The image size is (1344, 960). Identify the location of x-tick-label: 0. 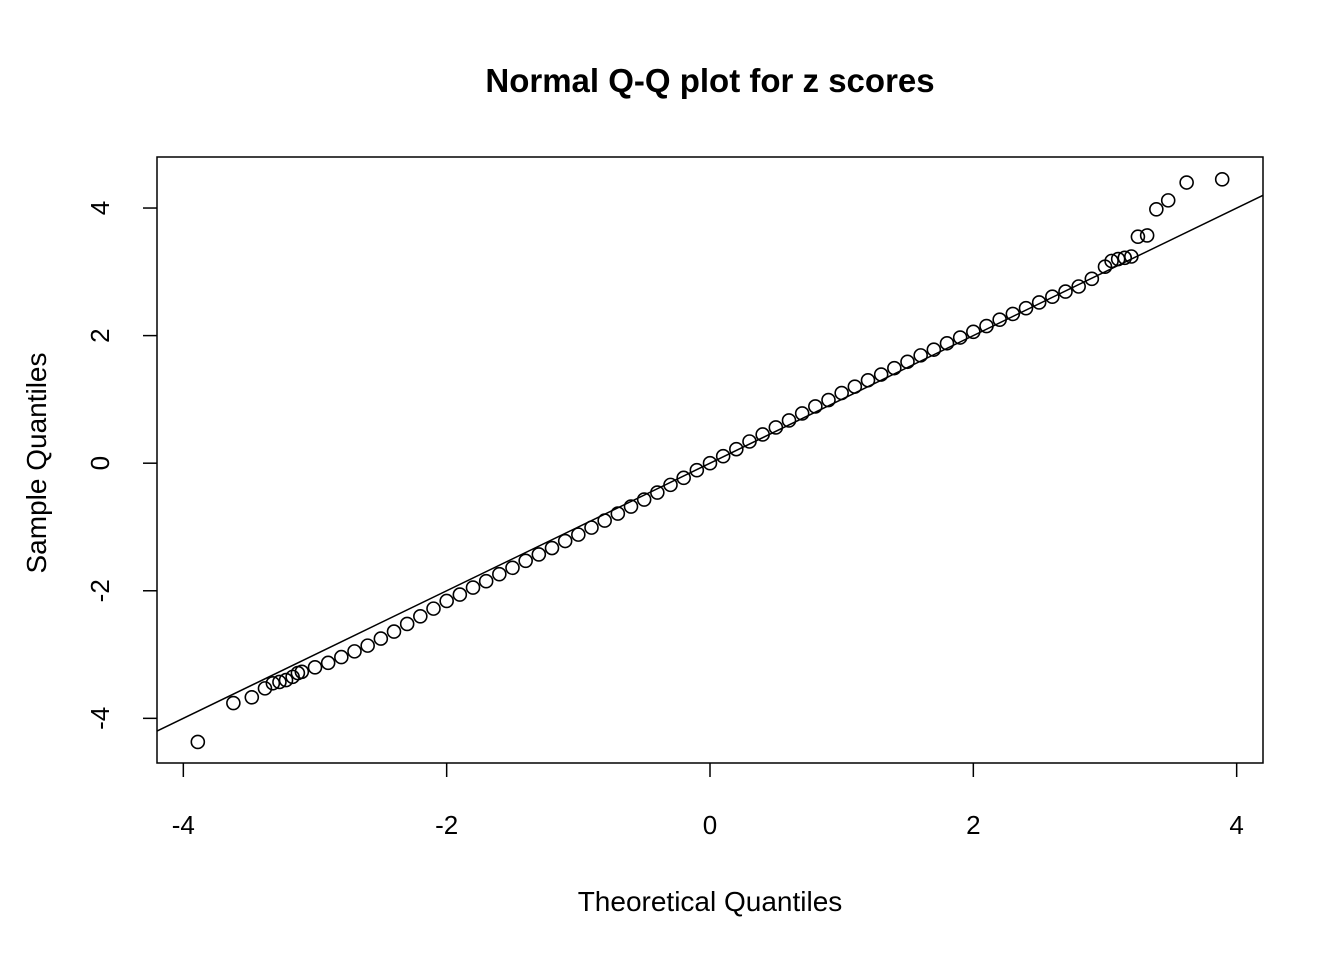
(710, 825).